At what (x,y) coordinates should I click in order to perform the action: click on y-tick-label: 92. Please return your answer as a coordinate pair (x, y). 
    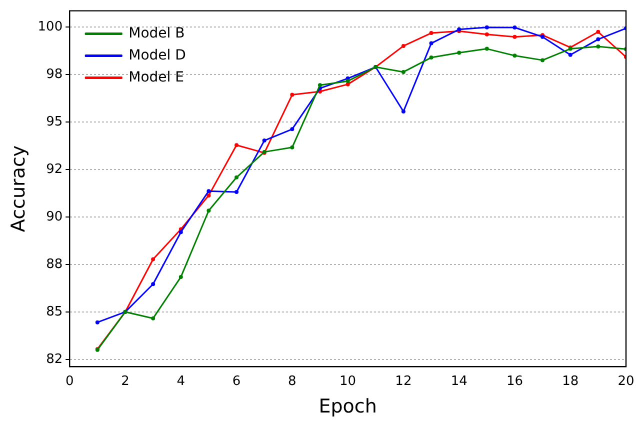
    Looking at the image, I should click on (54, 169).